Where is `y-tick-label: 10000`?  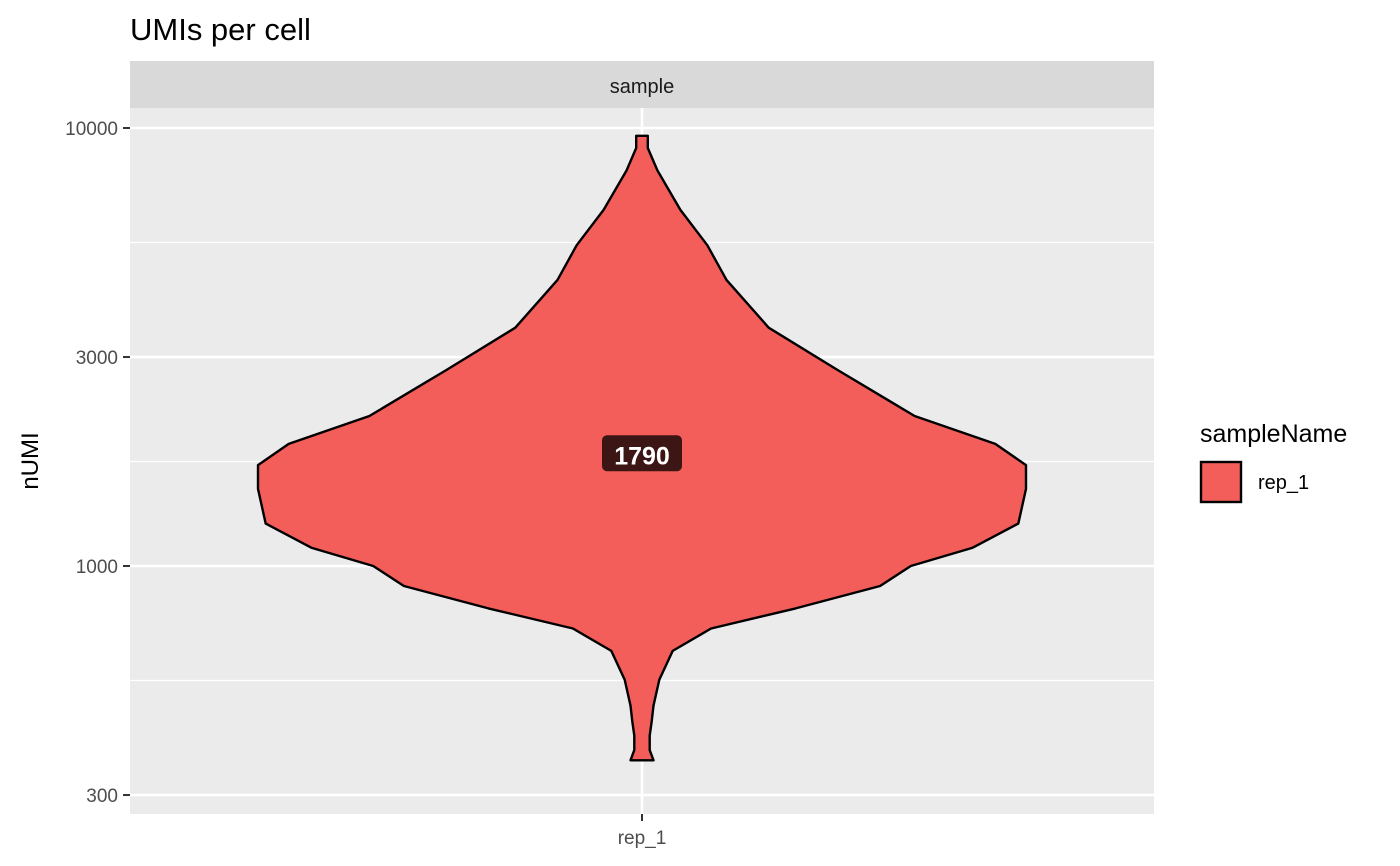 y-tick-label: 10000 is located at coordinates (91, 129).